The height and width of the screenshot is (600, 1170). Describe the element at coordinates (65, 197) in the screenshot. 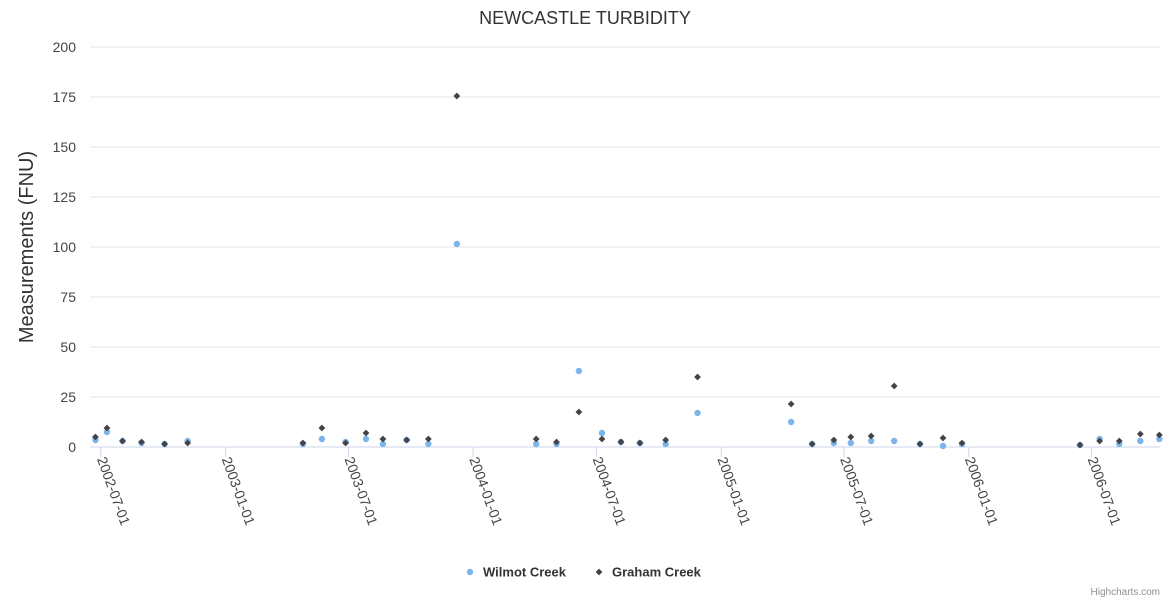

I see `y-tick-label: 125` at that location.